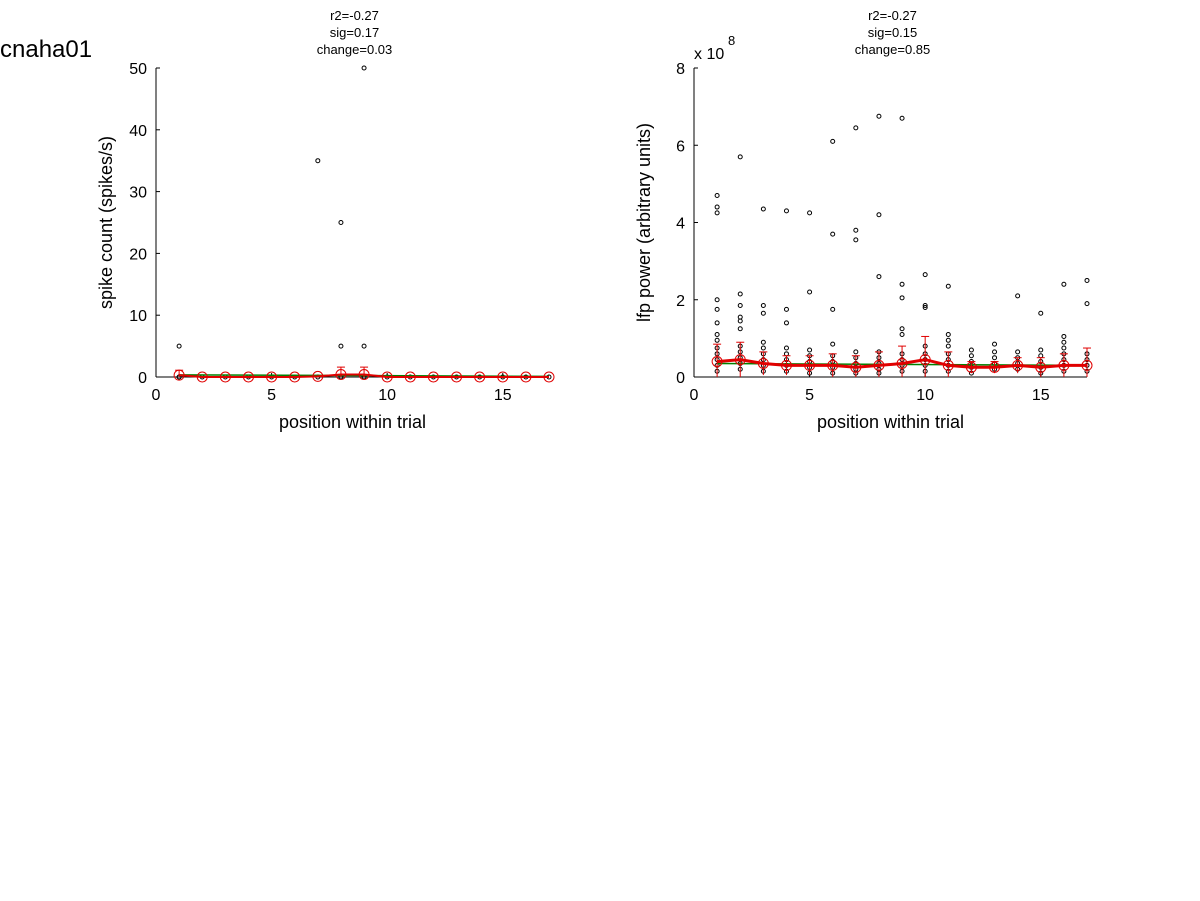 This screenshot has width=1200, height=901. I want to click on y-tick-label: 6, so click(680, 146).